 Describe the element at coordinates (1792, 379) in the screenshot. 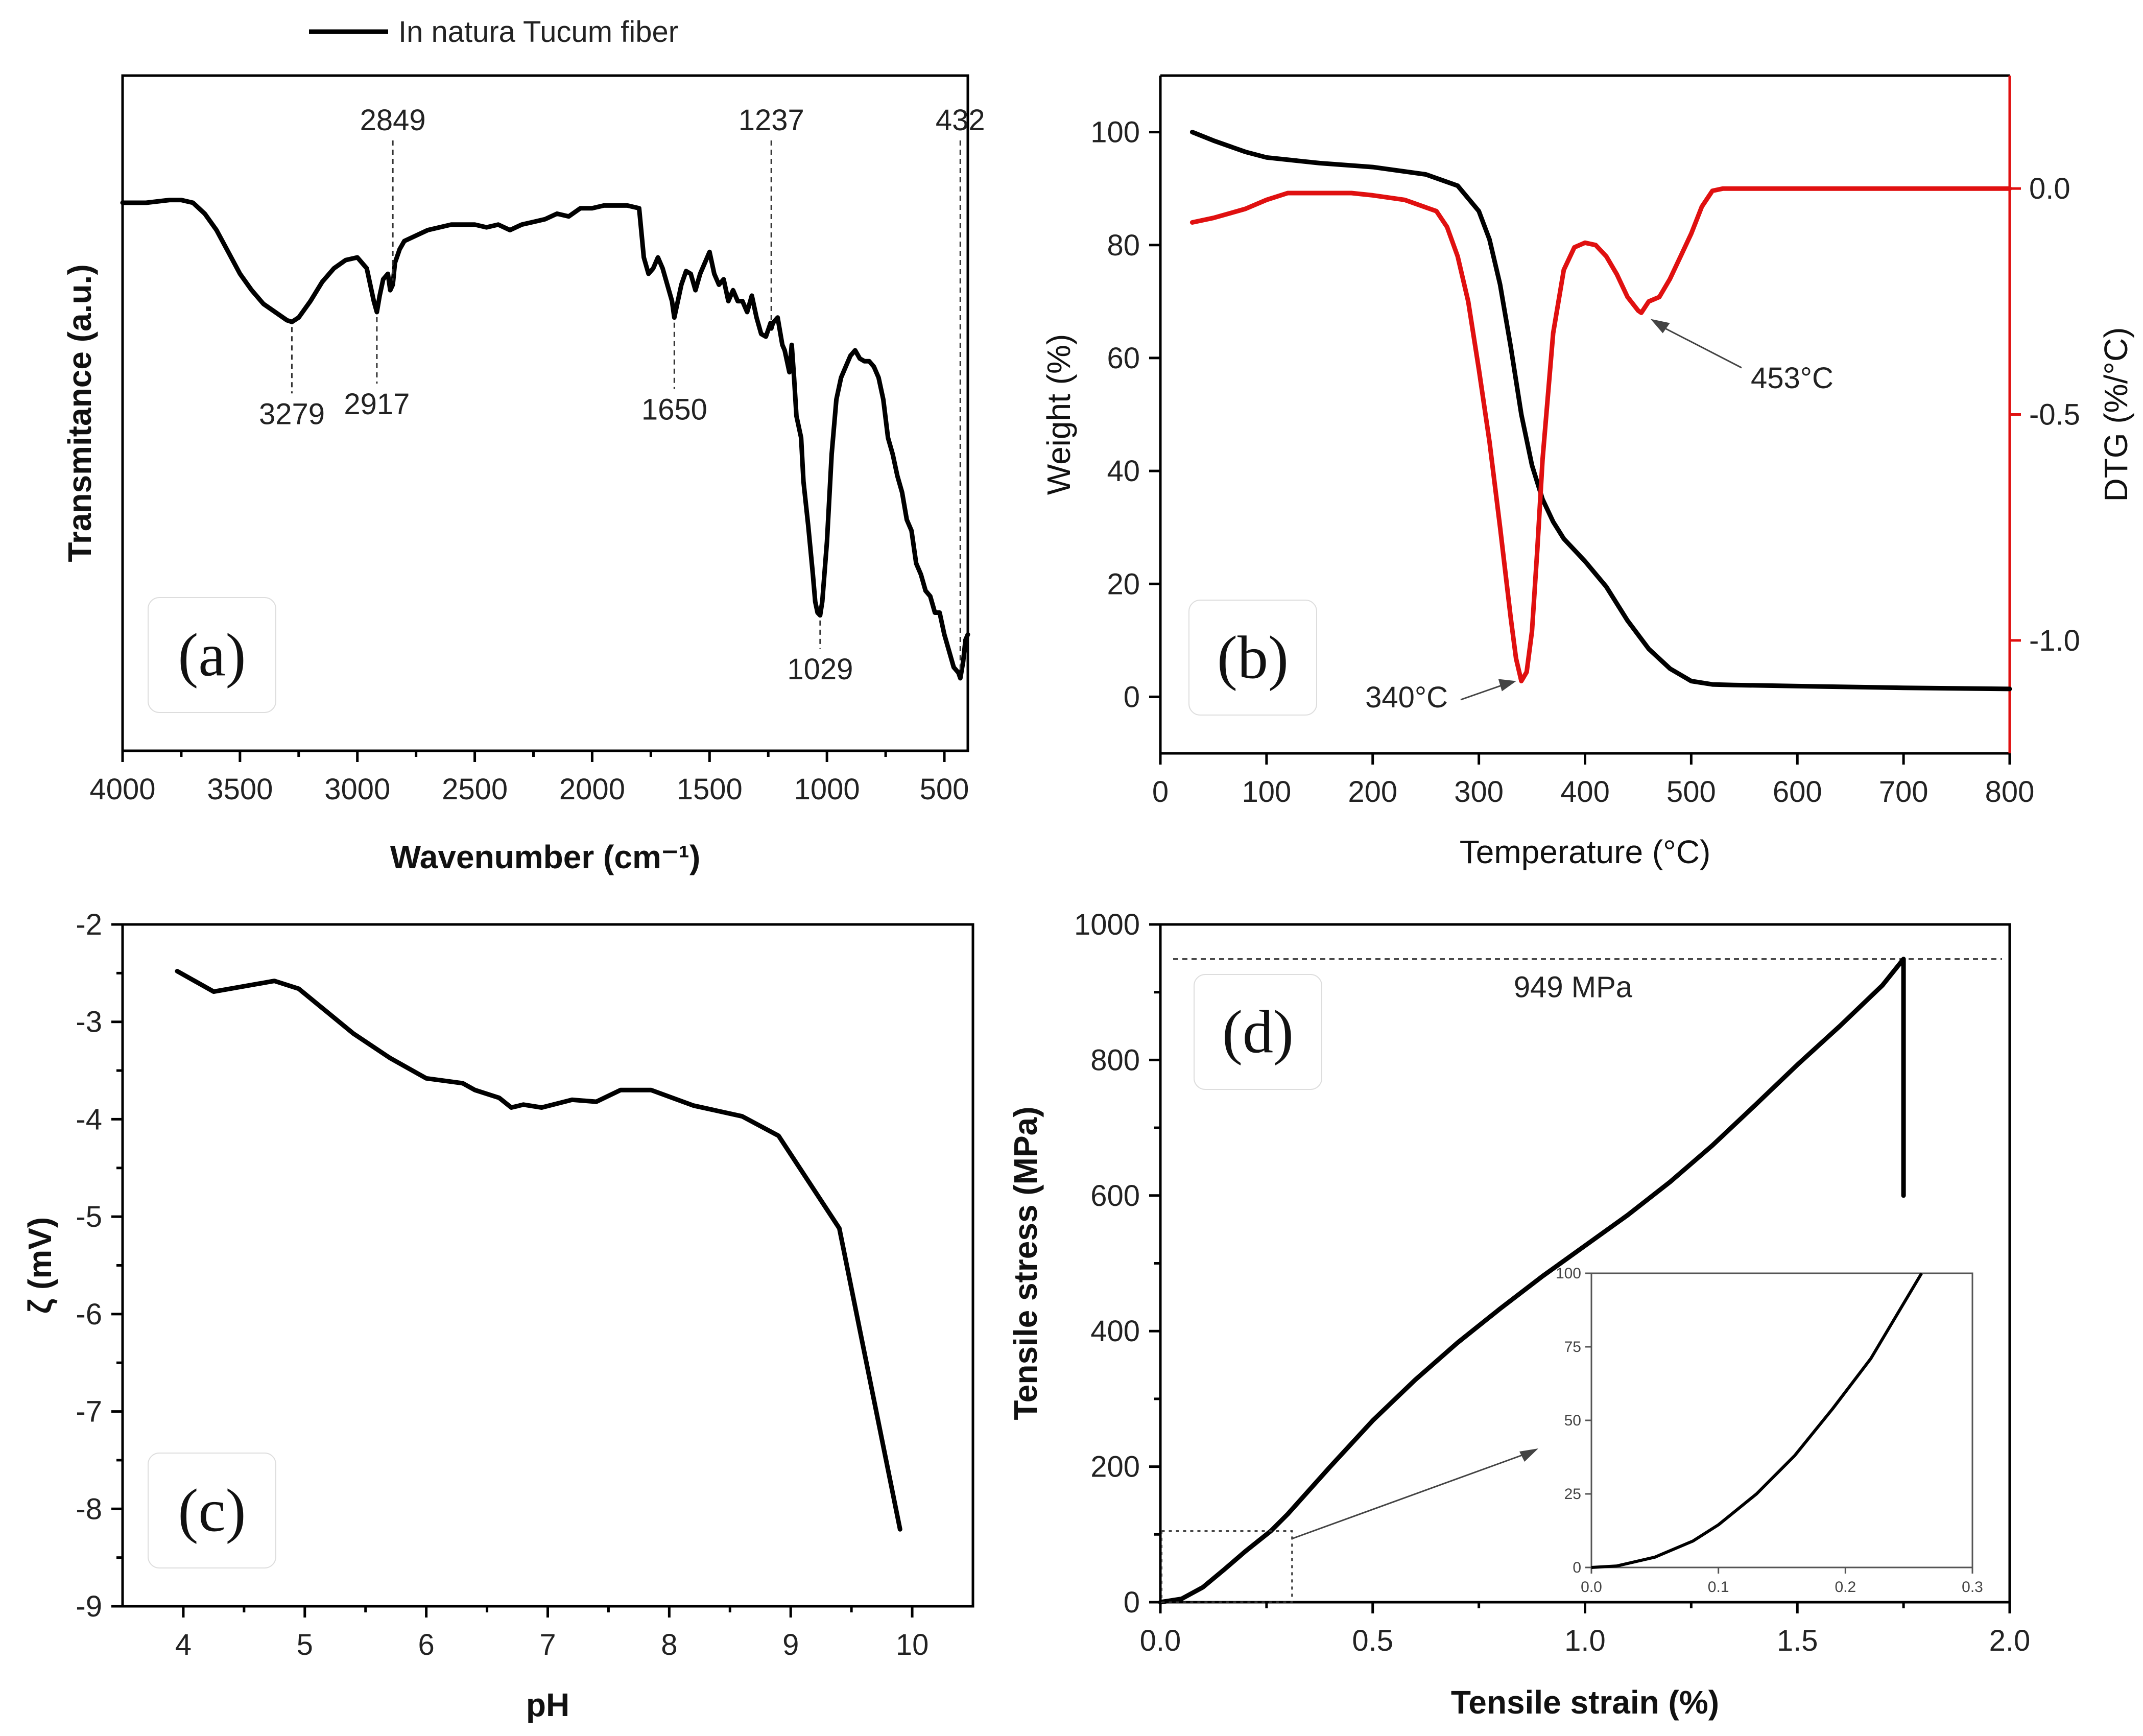

I see `annotation-453: 453°C` at that location.